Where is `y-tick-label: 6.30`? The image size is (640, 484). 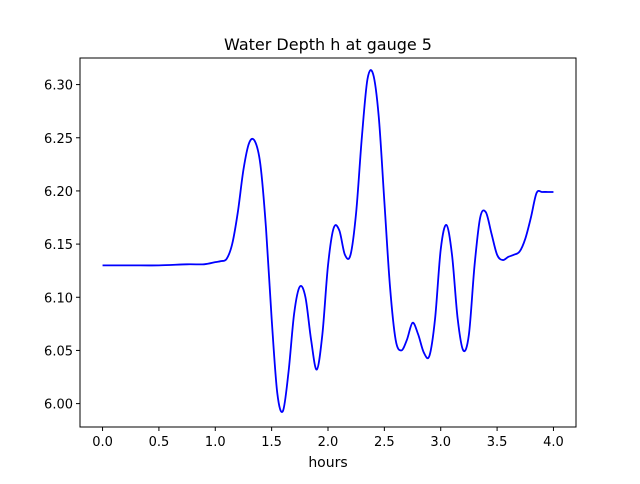
y-tick-label: 6.30 is located at coordinates (58, 86).